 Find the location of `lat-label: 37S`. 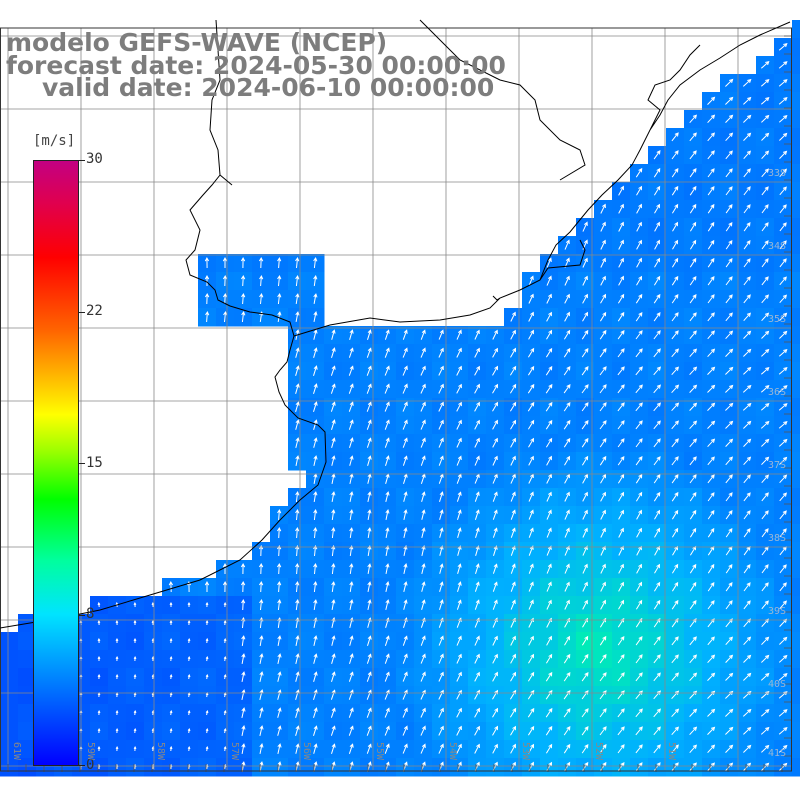

lat-label: 37S is located at coordinates (777, 465).